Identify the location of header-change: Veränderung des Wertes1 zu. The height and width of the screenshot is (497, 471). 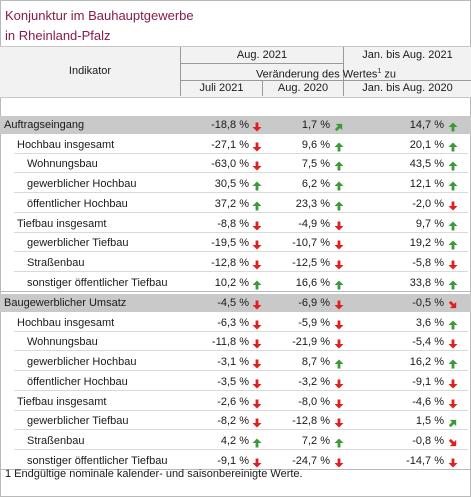
(326, 73).